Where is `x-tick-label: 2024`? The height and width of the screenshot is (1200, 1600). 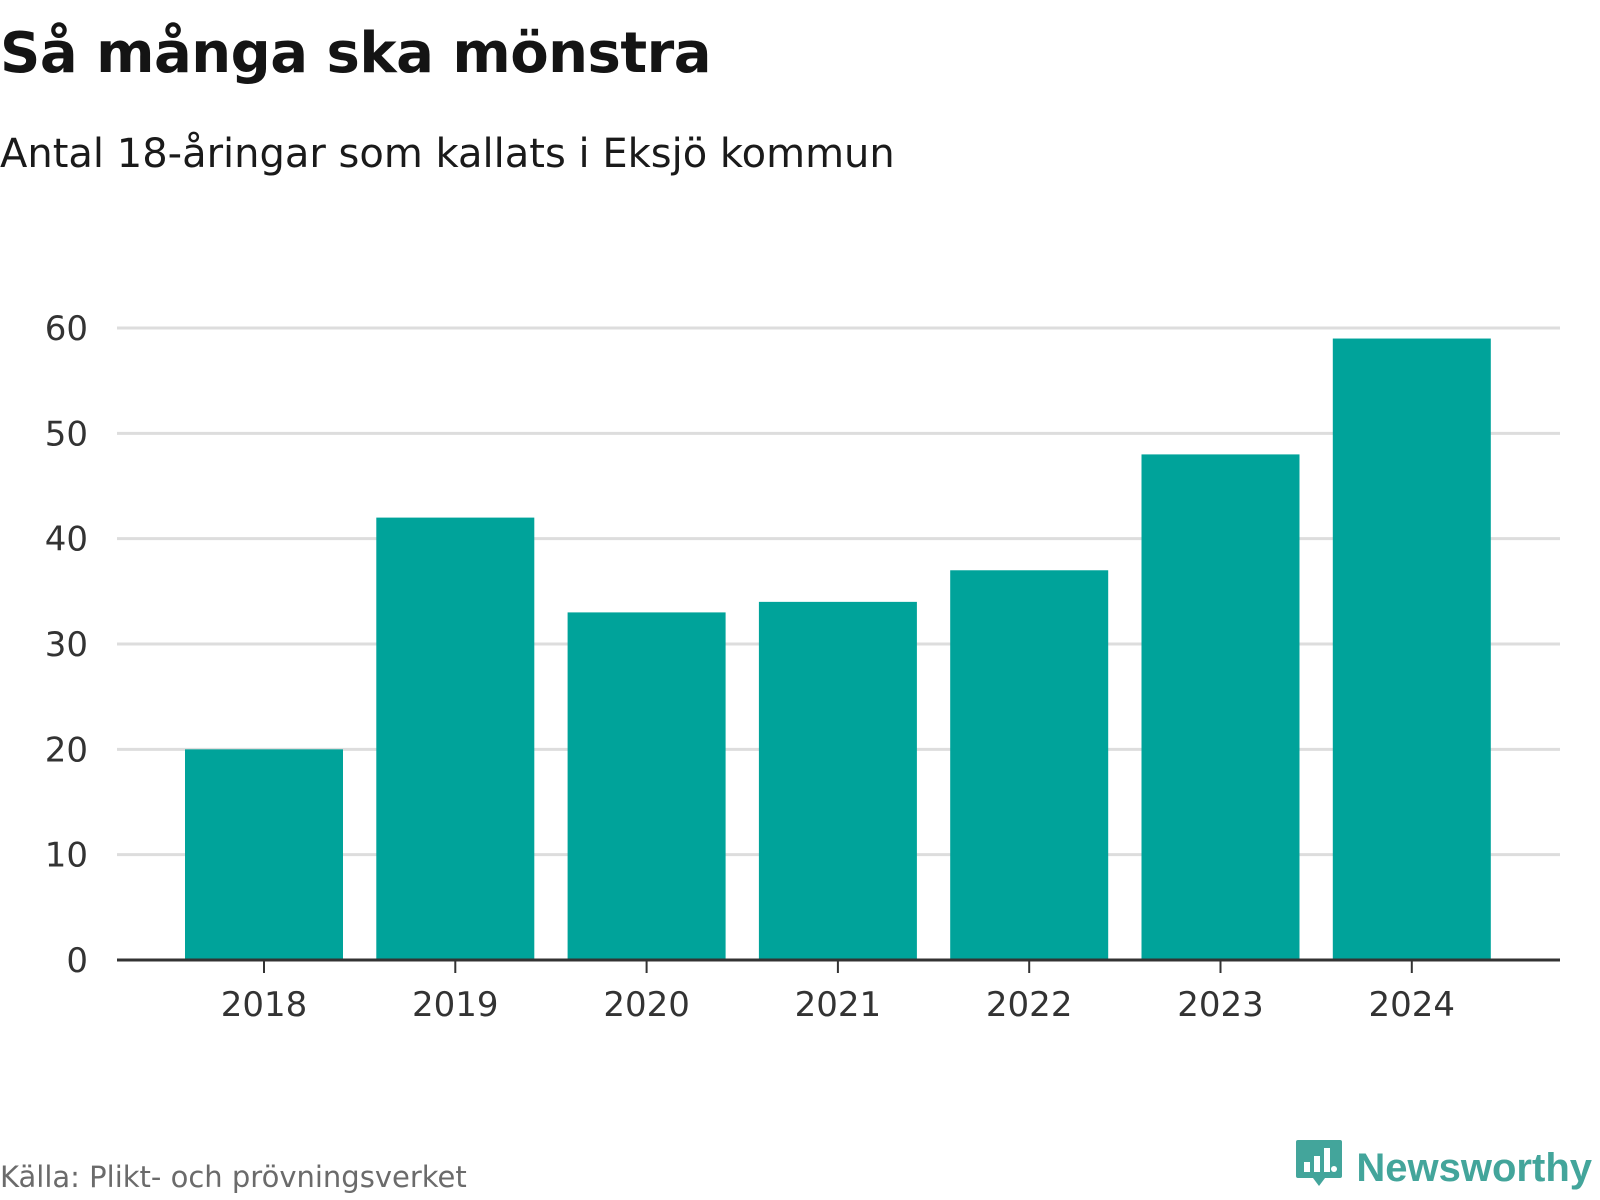
x-tick-label: 2024 is located at coordinates (1412, 1005).